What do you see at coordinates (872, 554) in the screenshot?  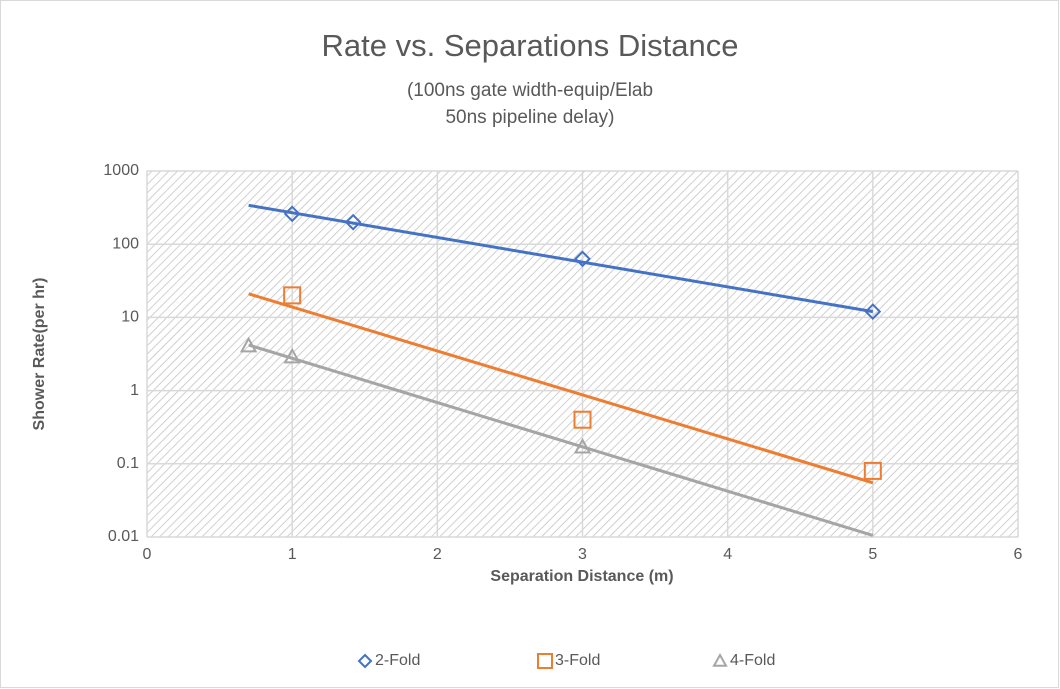 I see `x-tick-label: 5` at bounding box center [872, 554].